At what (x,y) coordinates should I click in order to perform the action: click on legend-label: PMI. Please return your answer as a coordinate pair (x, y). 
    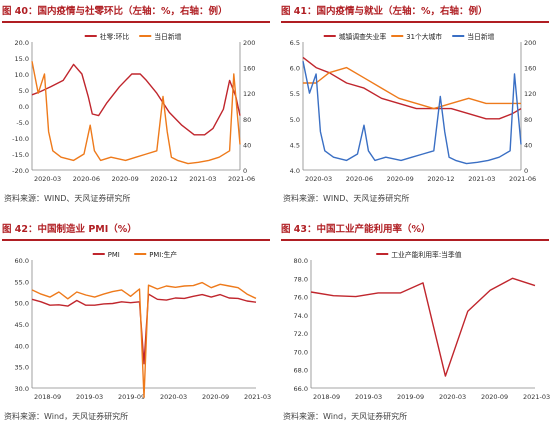
    Looking at the image, I should click on (114, 255).